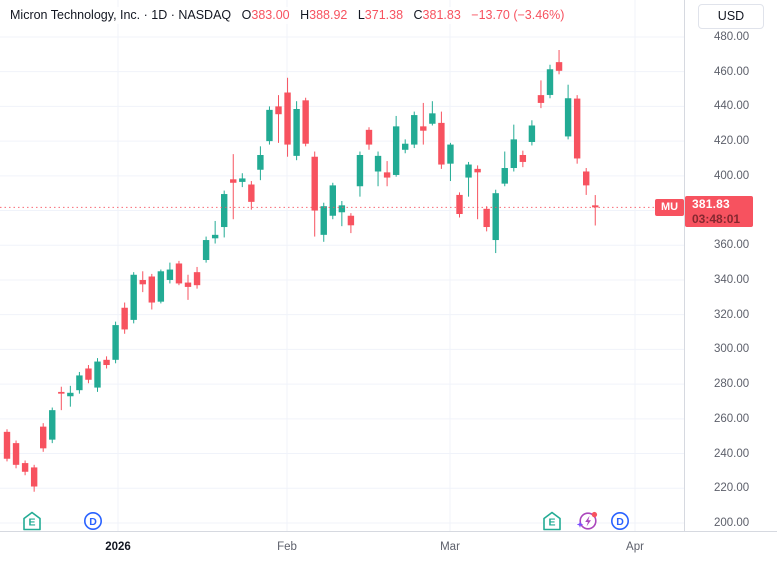 The height and width of the screenshot is (562, 777). I want to click on time-label-year: 2026, so click(118, 547).